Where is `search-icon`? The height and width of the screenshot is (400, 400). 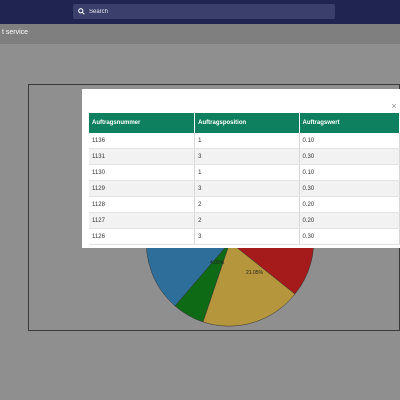
search-icon is located at coordinates (81, 11).